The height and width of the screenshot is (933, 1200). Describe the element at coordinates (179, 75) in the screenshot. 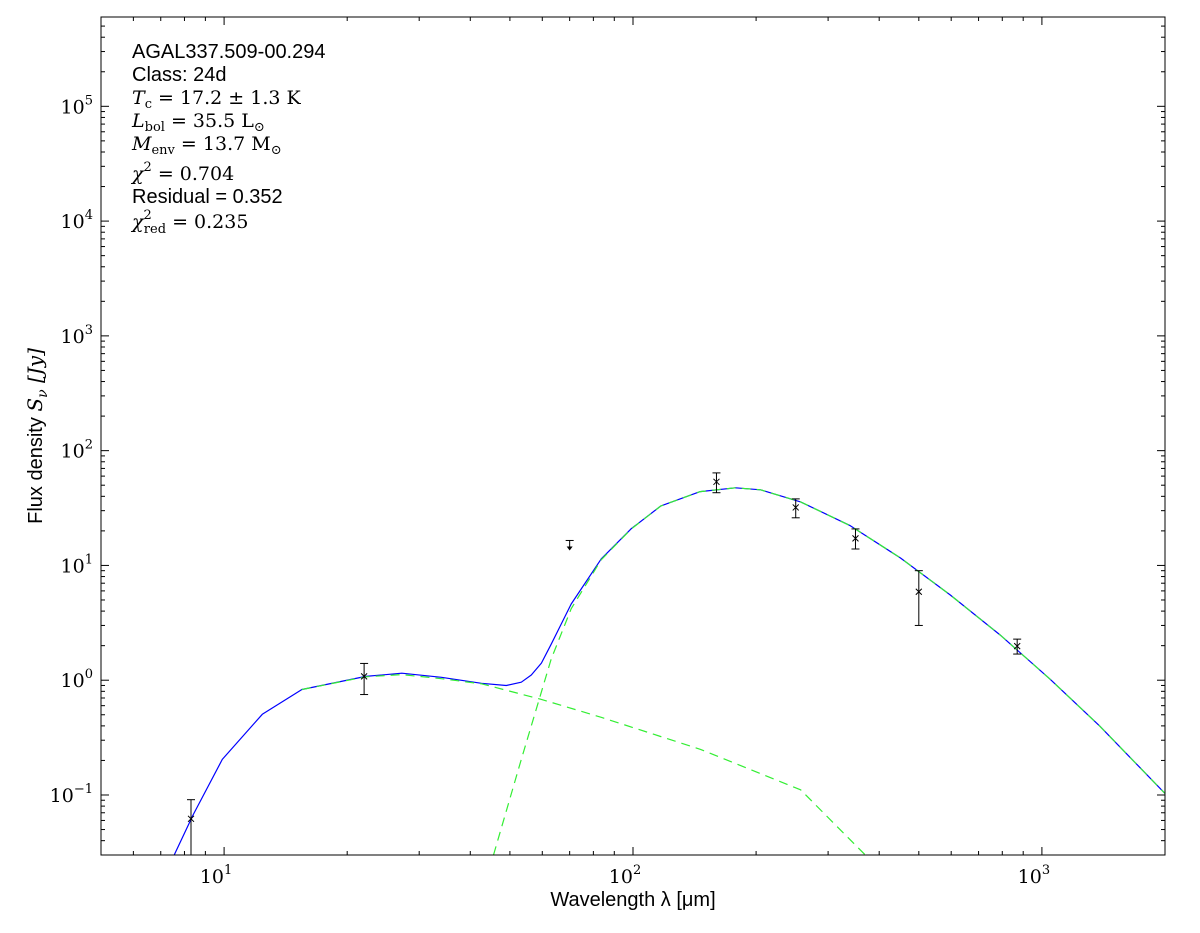

I see `class-label: Class: 24d` at that location.